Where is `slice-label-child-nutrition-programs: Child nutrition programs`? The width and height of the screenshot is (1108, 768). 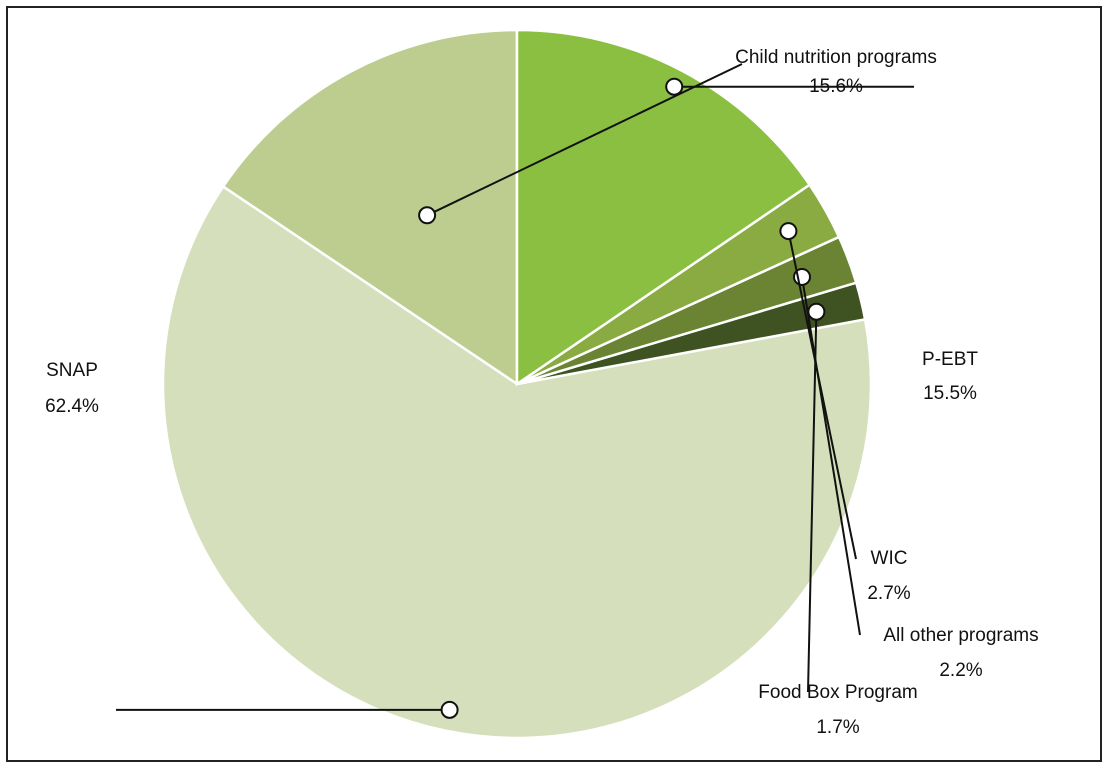
slice-label-child-nutrition-programs: Child nutrition programs is located at coordinates (836, 57).